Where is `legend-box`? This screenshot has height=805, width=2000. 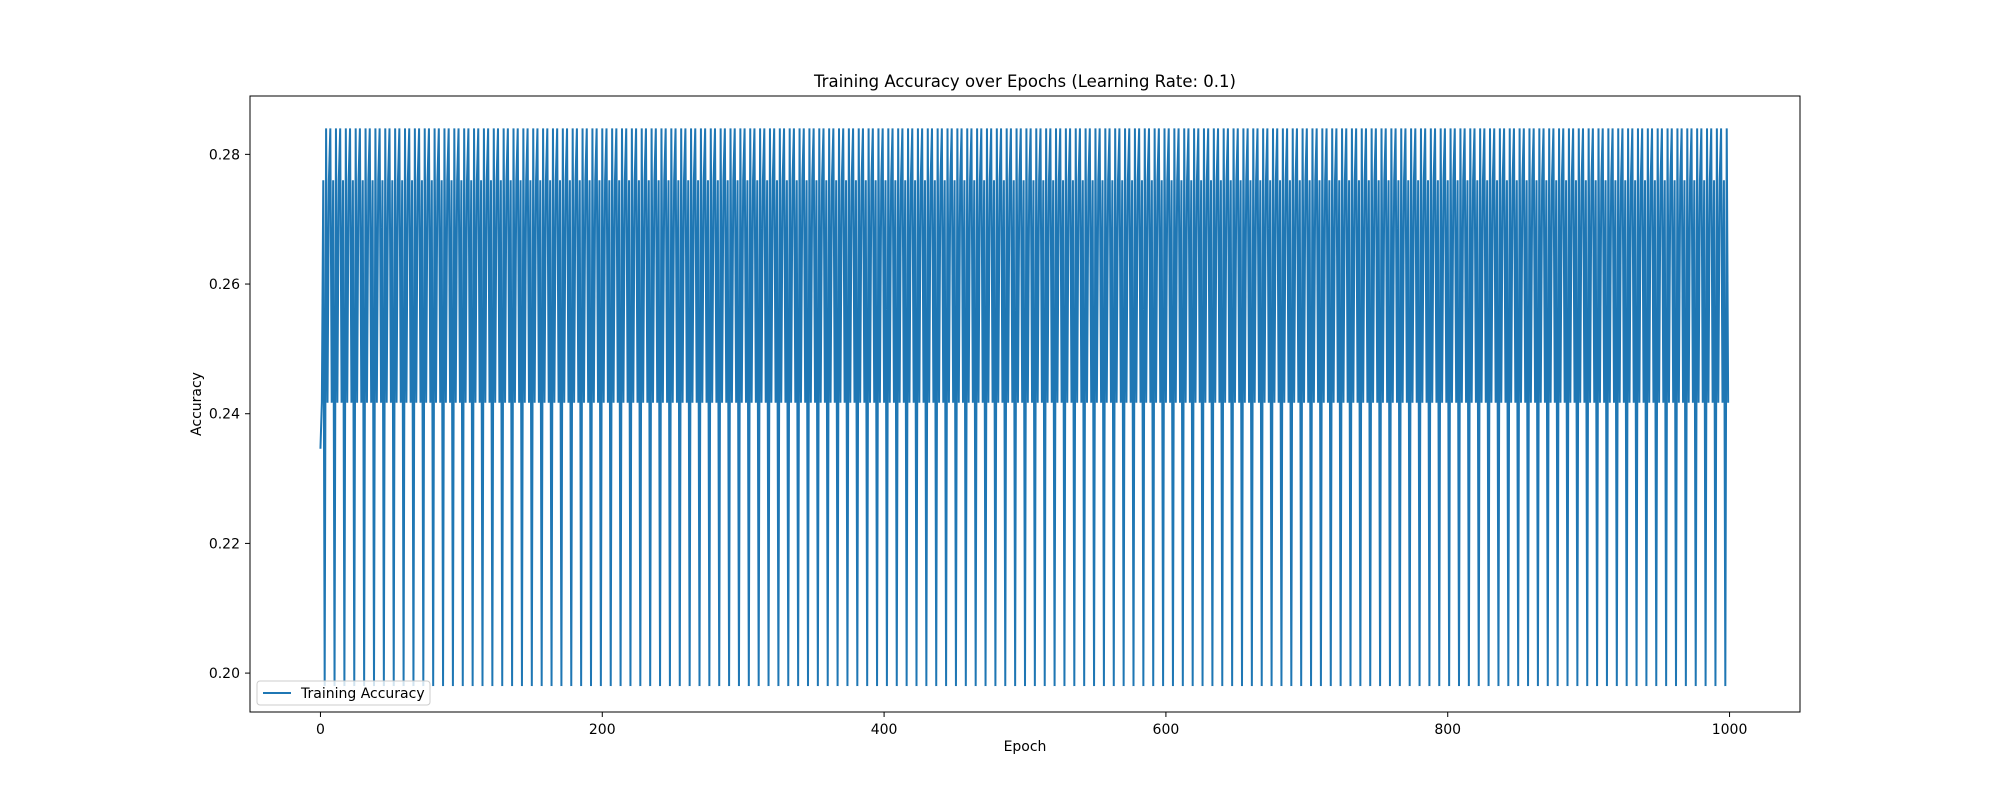 legend-box is located at coordinates (343, 693).